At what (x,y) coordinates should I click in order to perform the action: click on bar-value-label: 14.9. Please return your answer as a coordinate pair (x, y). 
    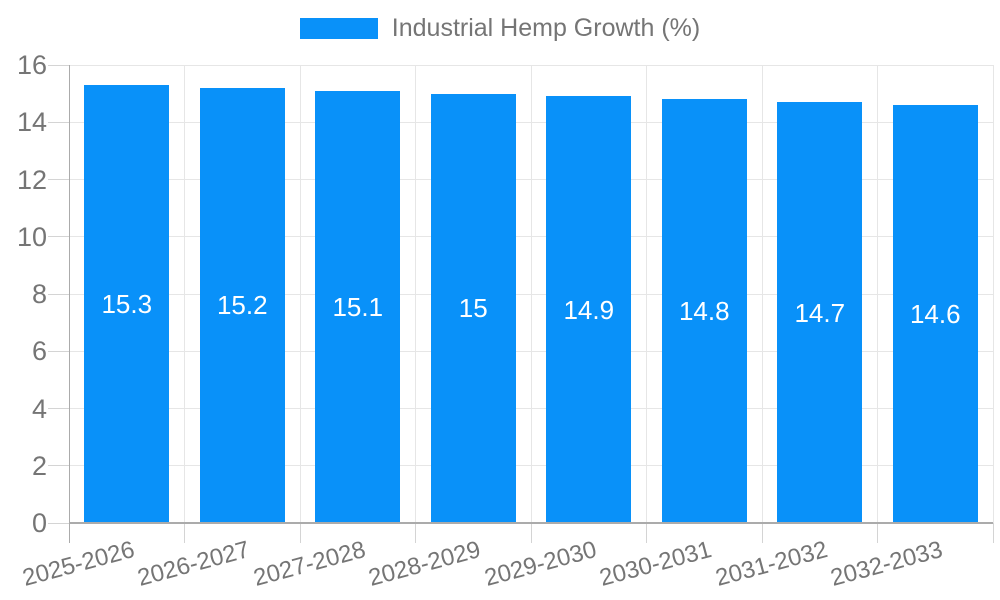
    Looking at the image, I should click on (589, 309).